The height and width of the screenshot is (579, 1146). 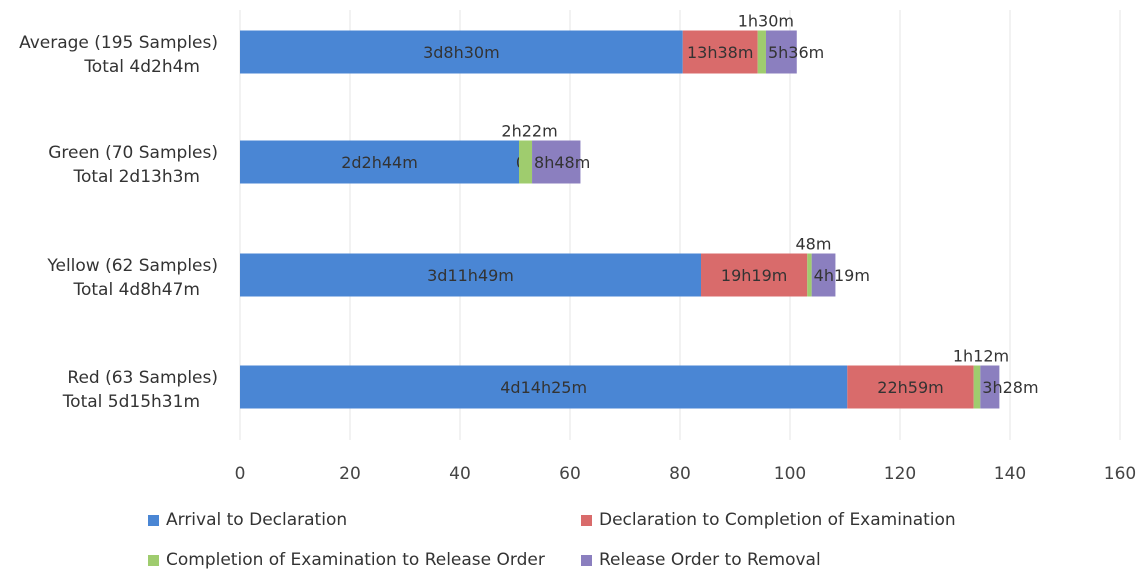 What do you see at coordinates (153, 520) in the screenshot?
I see `legend-swatch-arrival` at bounding box center [153, 520].